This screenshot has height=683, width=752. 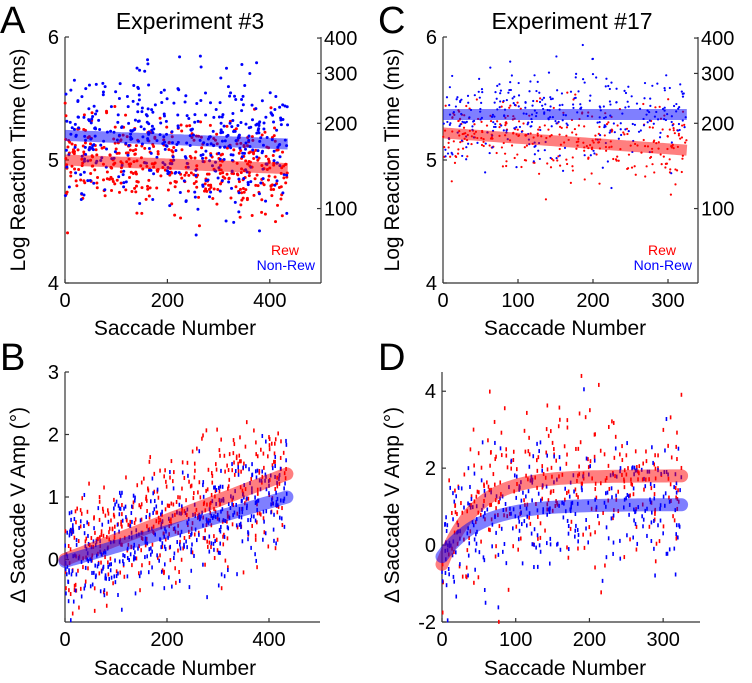 I want to click on title-experiment-3: Experiment #3, so click(x=190, y=21).